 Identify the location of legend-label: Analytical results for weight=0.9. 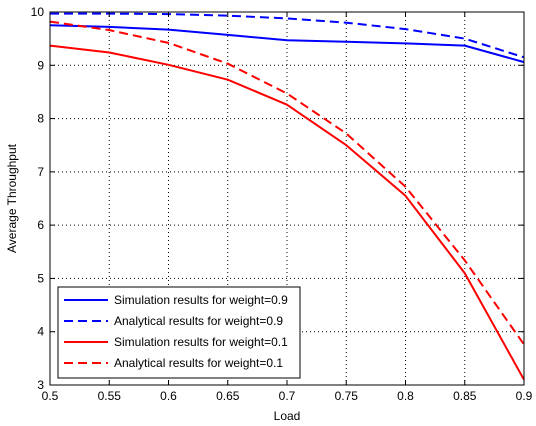
(198, 321).